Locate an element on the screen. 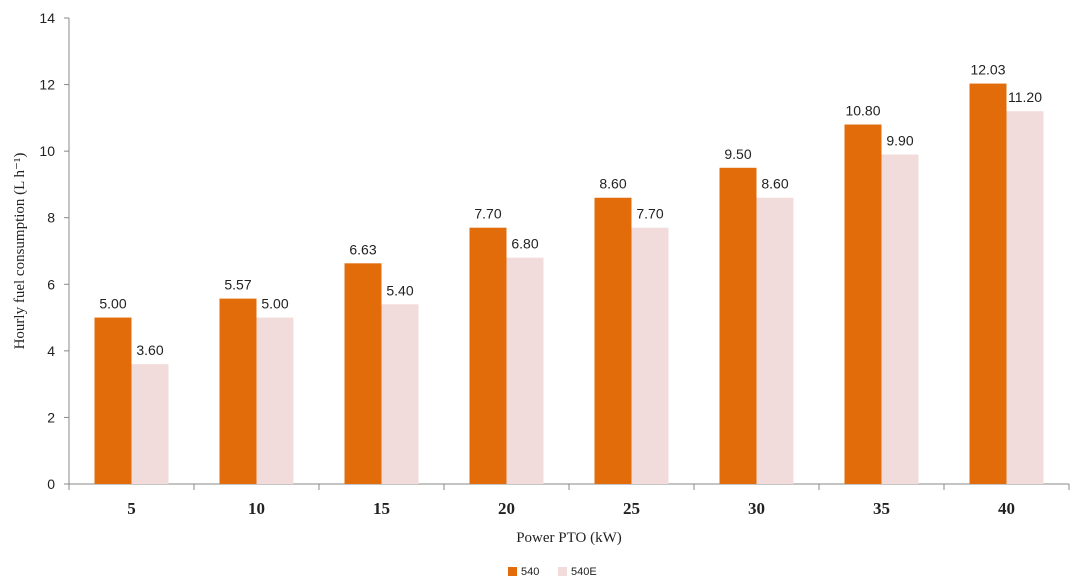  data-label-540E-15: 5.40 is located at coordinates (399, 290).